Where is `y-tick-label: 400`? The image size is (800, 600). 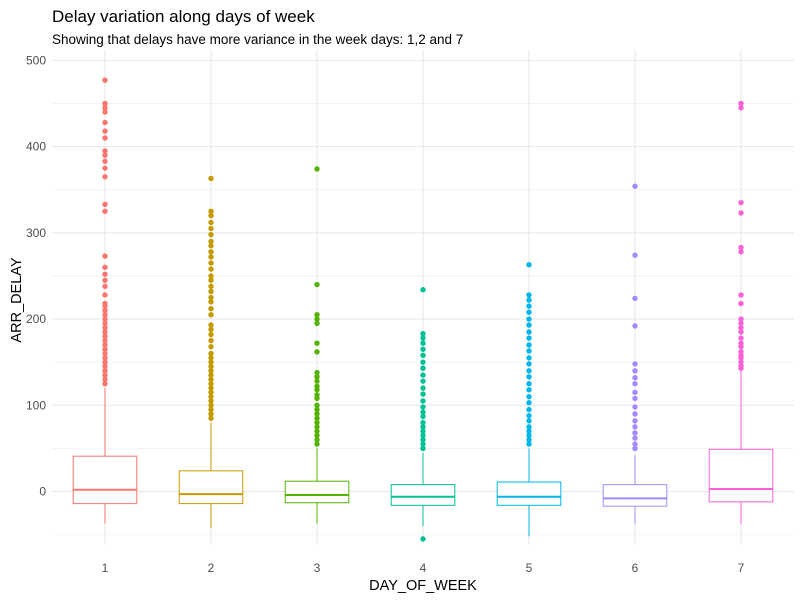 y-tick-label: 400 is located at coordinates (36, 147).